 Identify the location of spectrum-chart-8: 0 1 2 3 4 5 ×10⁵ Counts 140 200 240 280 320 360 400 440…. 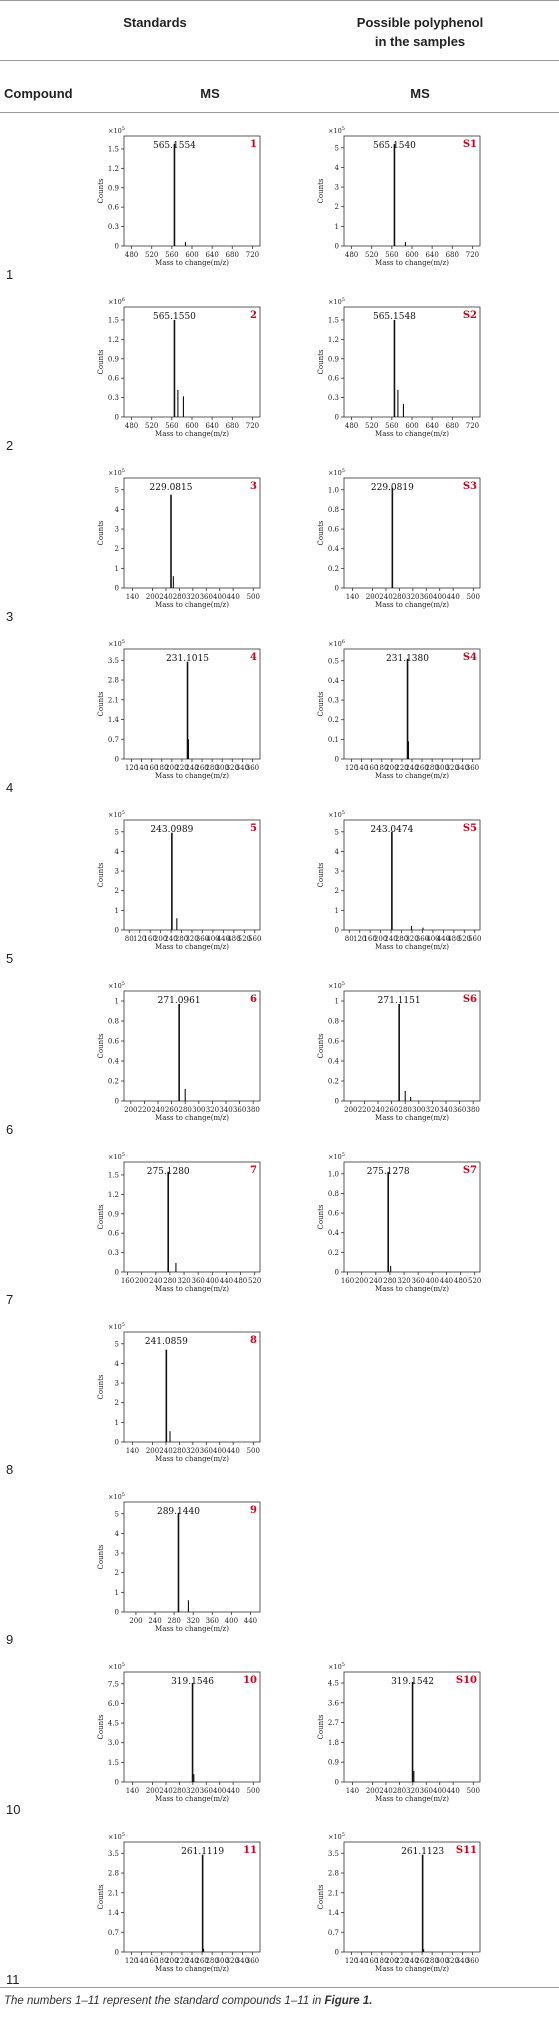
(179, 1392).